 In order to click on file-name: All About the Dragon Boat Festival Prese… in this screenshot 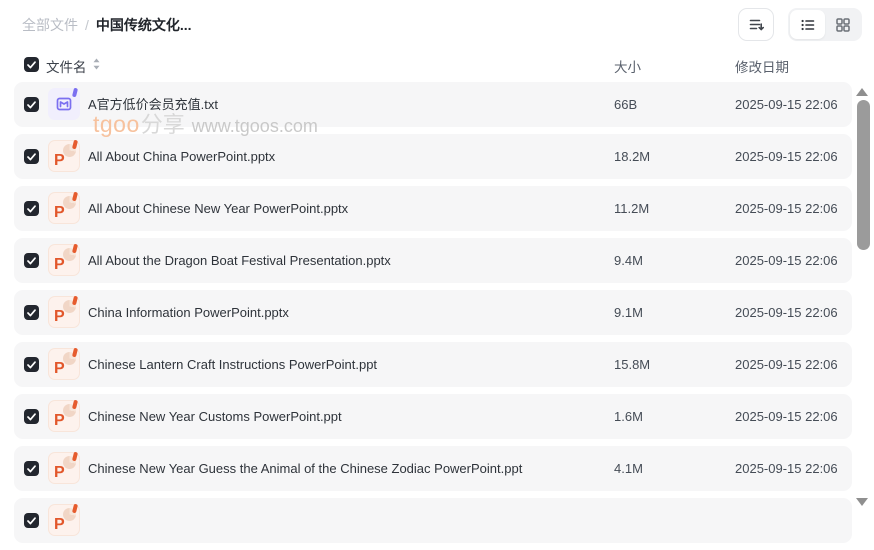, I will do `click(239, 260)`.